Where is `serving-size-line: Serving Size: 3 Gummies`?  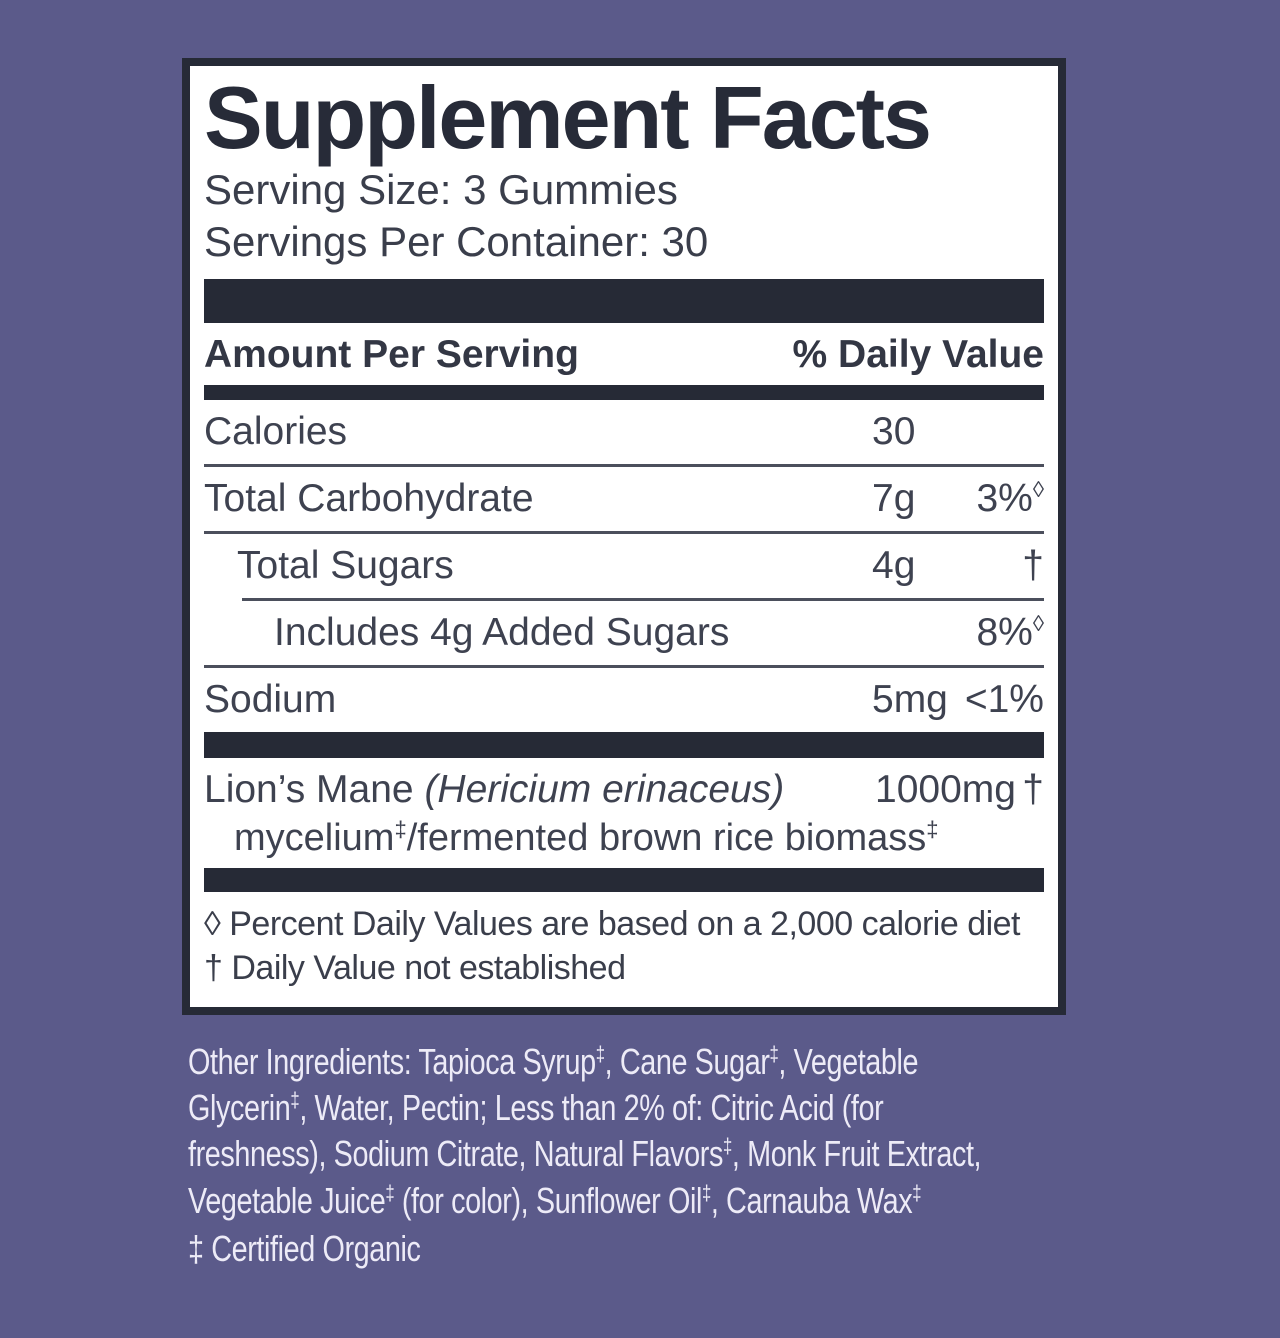 serving-size-line: Serving Size: 3 Gummies is located at coordinates (441, 189).